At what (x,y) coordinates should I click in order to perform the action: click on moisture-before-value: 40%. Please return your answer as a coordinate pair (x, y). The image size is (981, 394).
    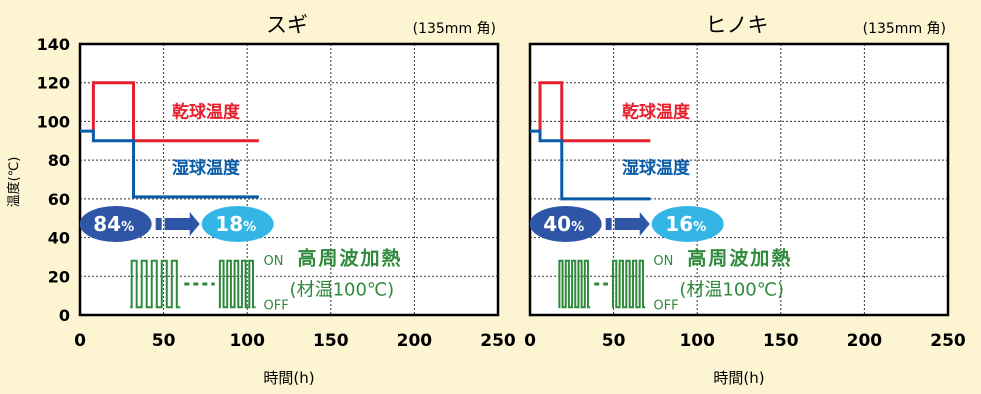
    Looking at the image, I should click on (563, 224).